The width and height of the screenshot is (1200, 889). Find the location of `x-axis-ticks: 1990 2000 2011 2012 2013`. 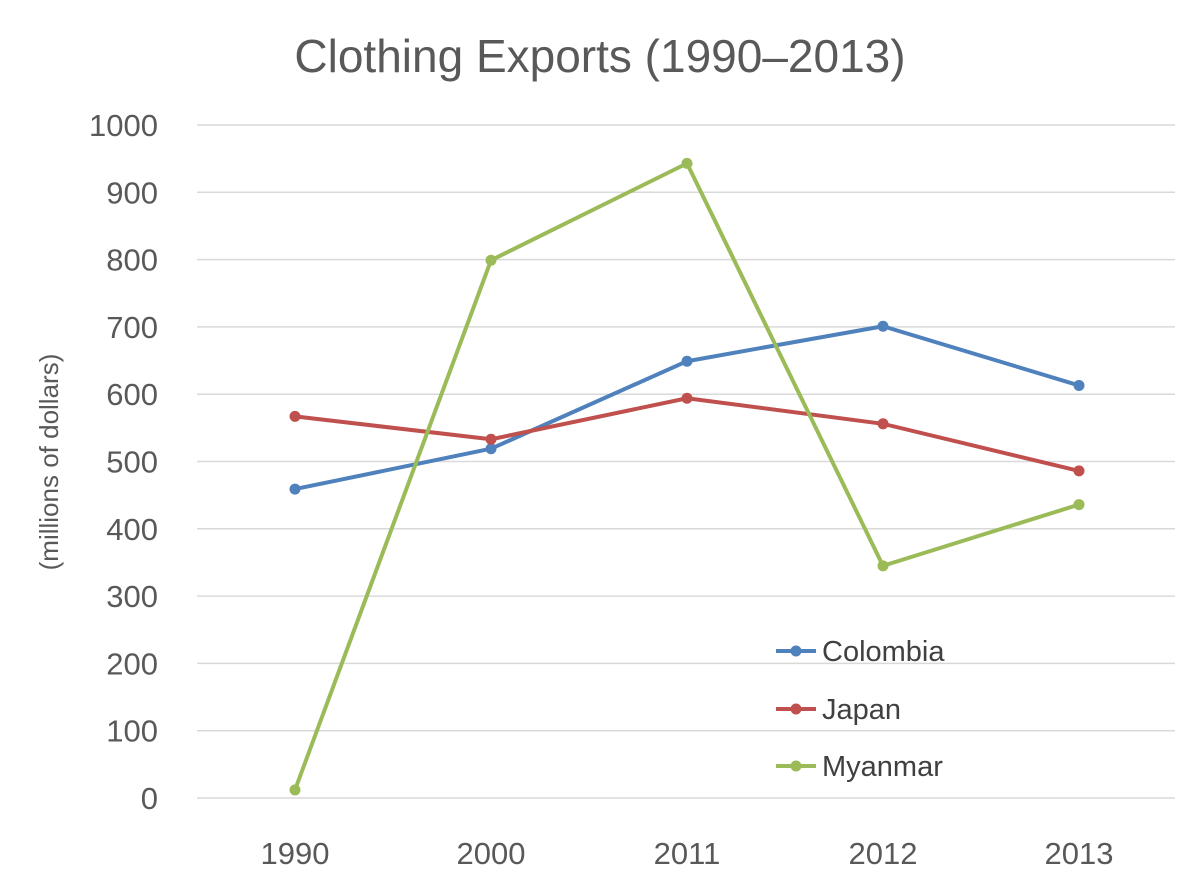

x-axis-ticks: 1990 2000 2011 2012 2013 is located at coordinates (687, 853).